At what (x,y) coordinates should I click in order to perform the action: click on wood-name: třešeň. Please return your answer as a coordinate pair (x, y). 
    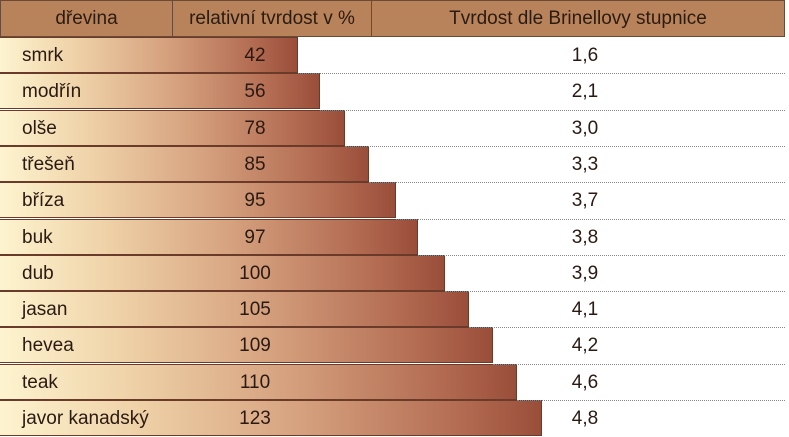
    Looking at the image, I should click on (48, 164).